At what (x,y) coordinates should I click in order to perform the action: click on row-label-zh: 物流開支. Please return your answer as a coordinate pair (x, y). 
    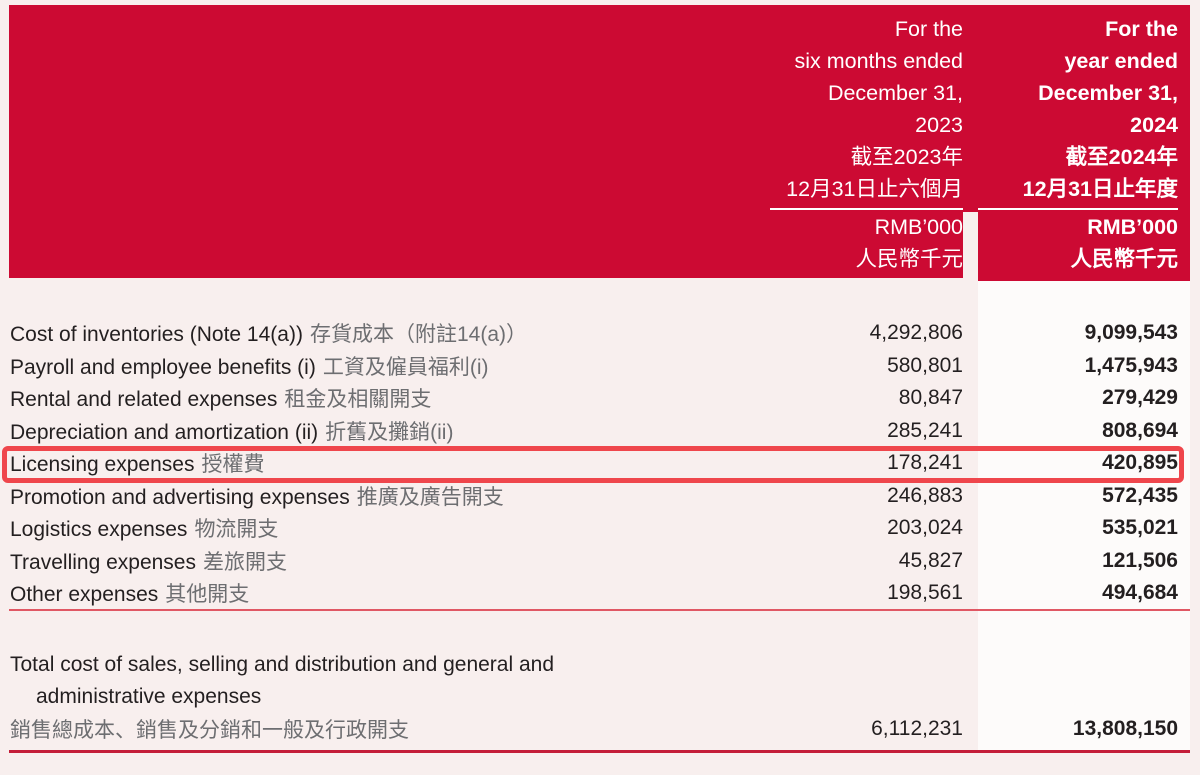
    Looking at the image, I should click on (236, 530).